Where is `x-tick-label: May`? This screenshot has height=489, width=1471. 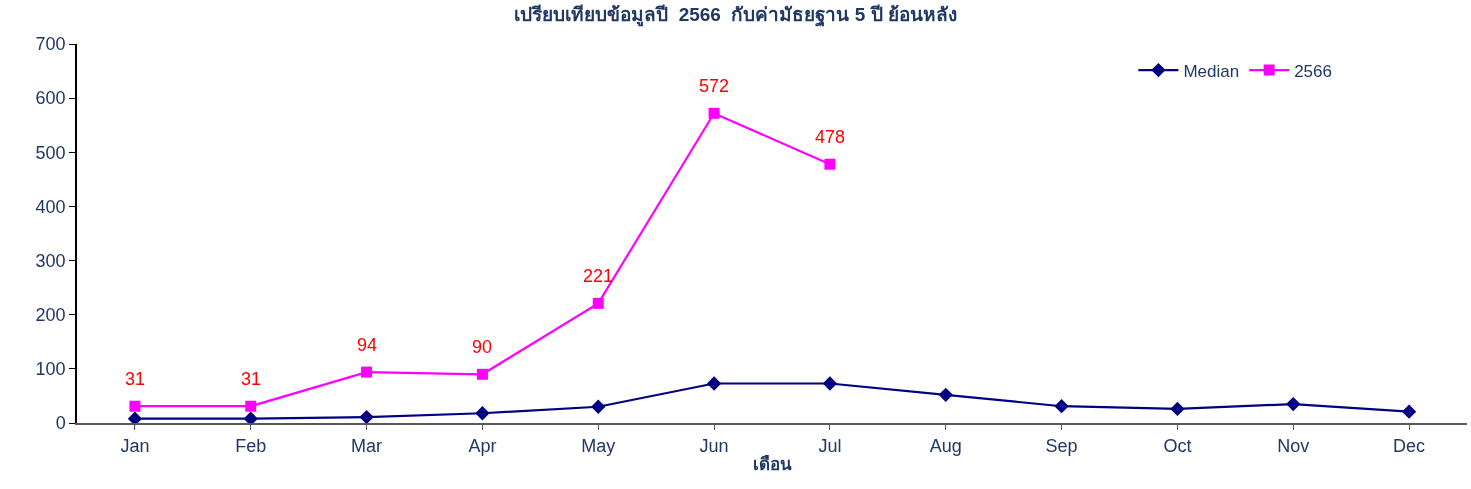
x-tick-label: May is located at coordinates (598, 445).